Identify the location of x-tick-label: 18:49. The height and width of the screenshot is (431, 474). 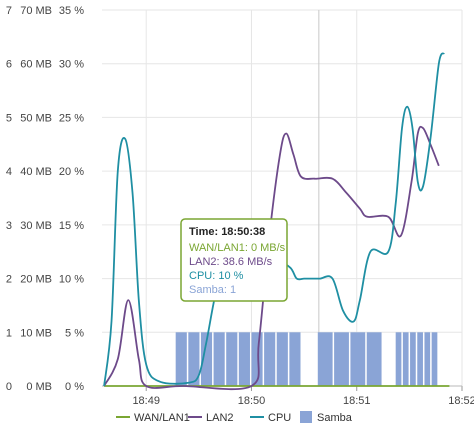
(146, 401).